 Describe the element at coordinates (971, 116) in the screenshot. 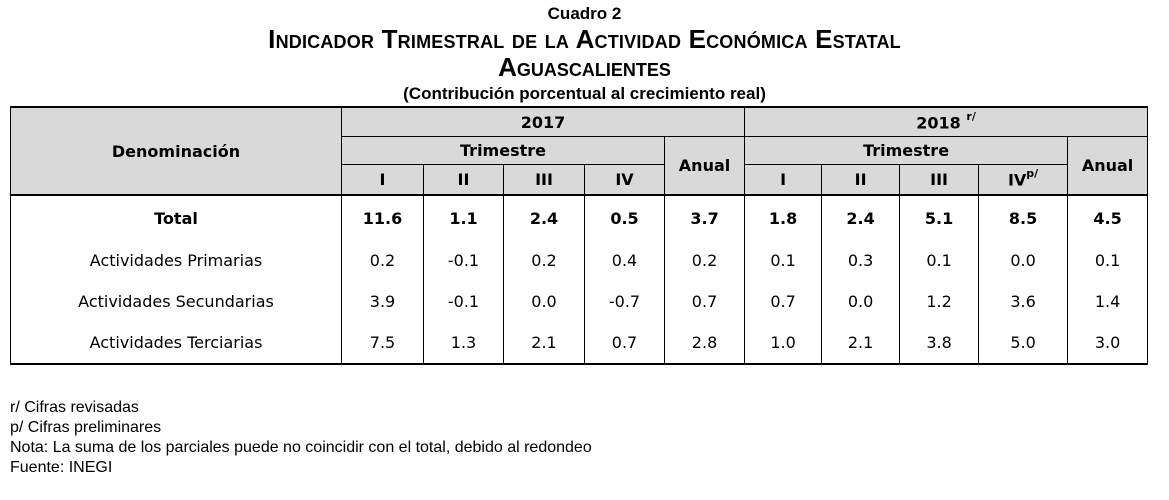

I see `revised-marker: r/` at that location.